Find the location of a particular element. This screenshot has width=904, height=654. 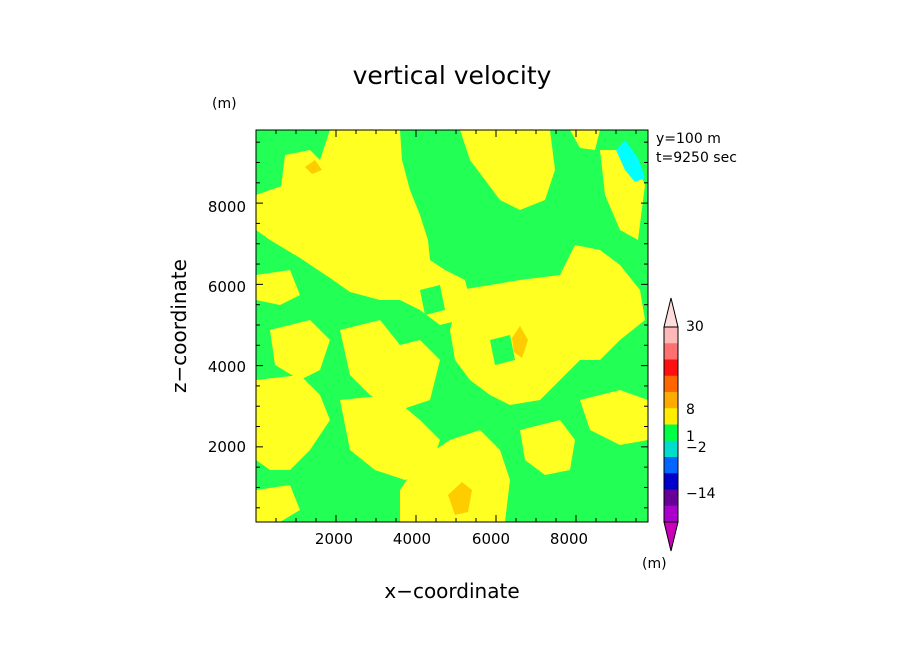

colorbar-label-8: 8 is located at coordinates (690, 410).